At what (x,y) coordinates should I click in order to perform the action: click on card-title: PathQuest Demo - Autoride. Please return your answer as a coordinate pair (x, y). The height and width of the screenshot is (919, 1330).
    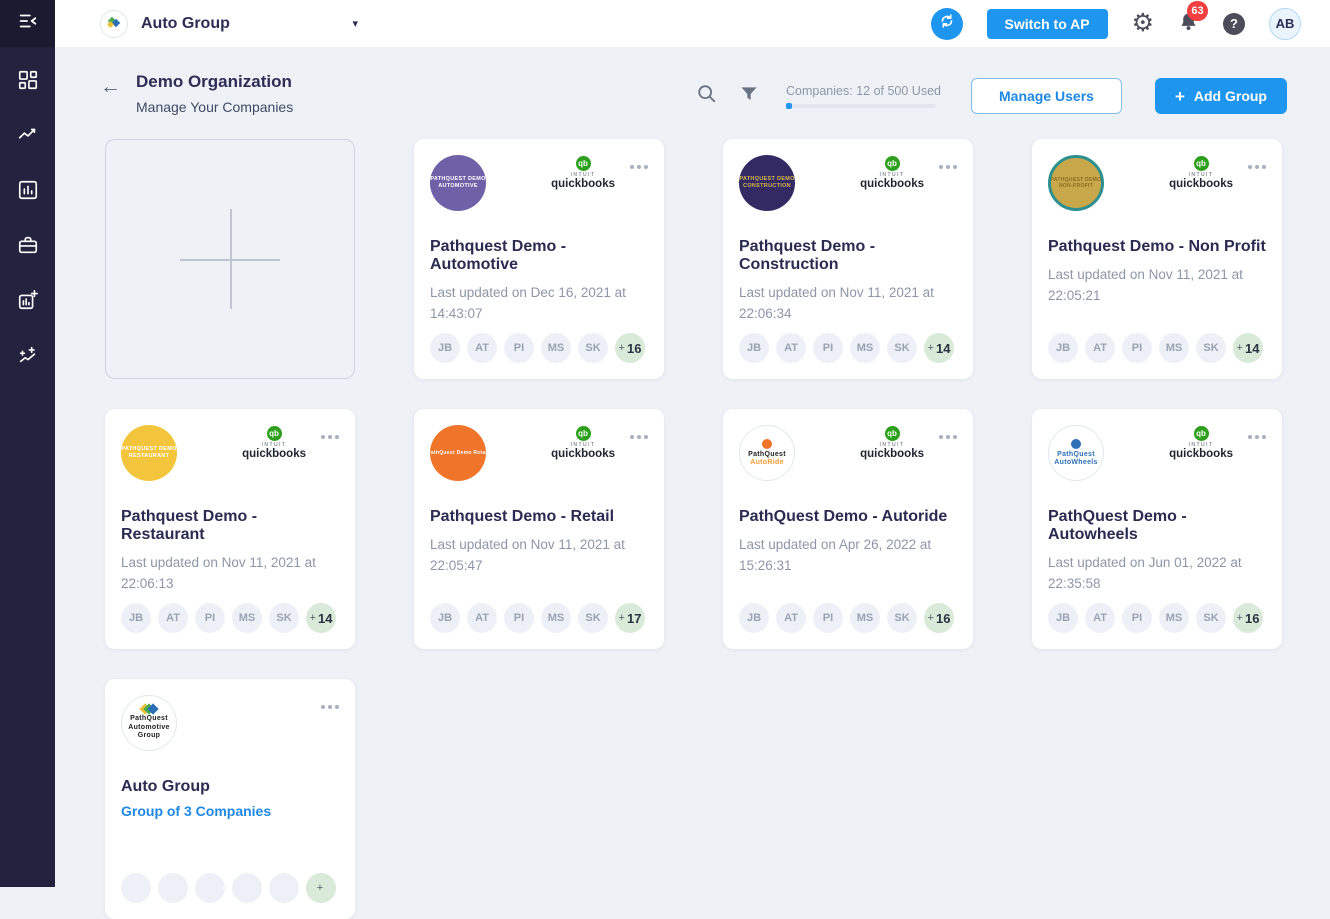
    Looking at the image, I should click on (843, 516).